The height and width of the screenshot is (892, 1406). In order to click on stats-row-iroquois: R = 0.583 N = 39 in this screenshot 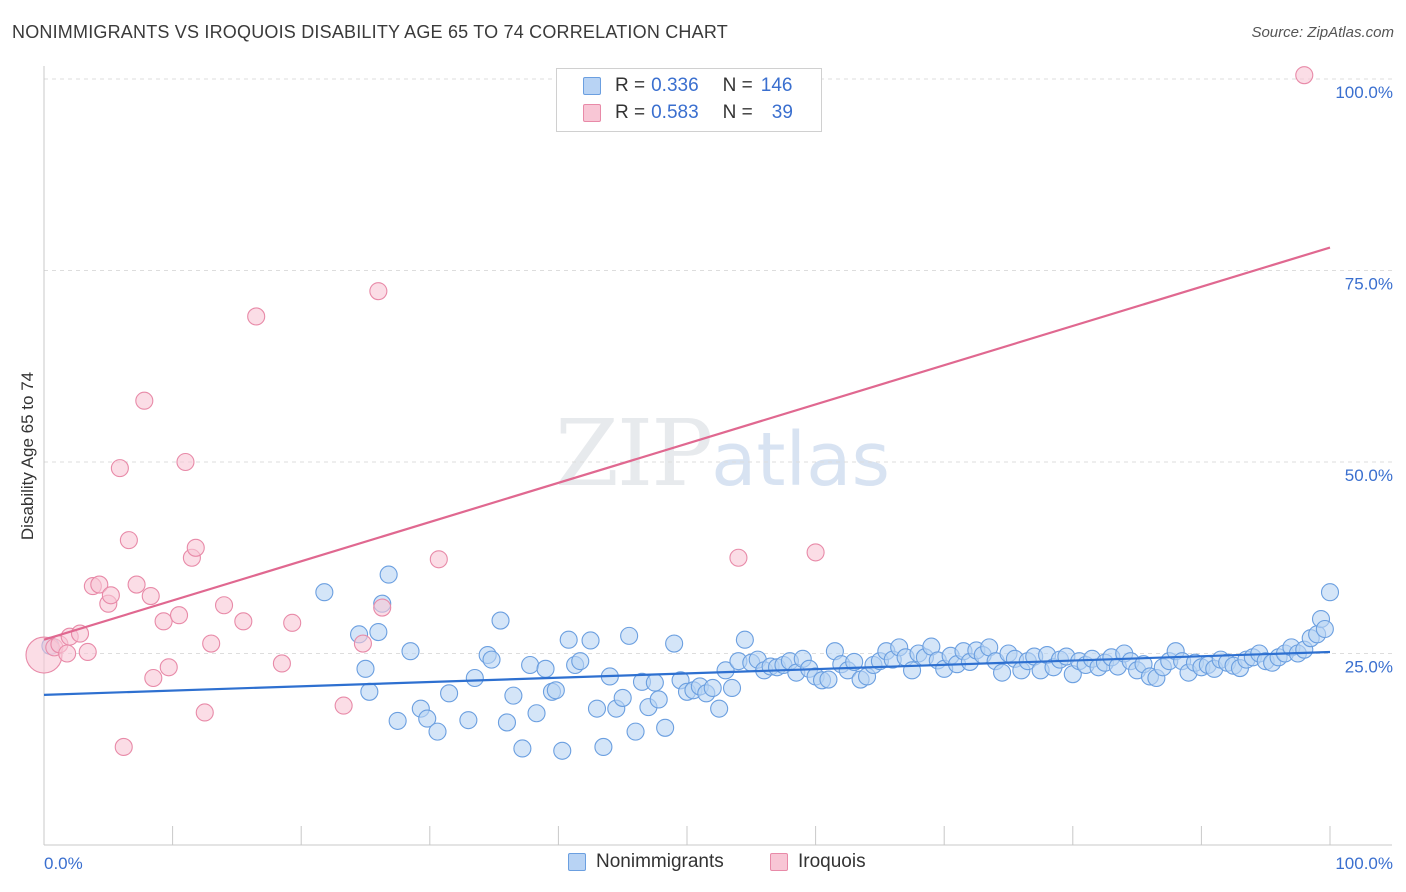, I will do `click(688, 113)`.